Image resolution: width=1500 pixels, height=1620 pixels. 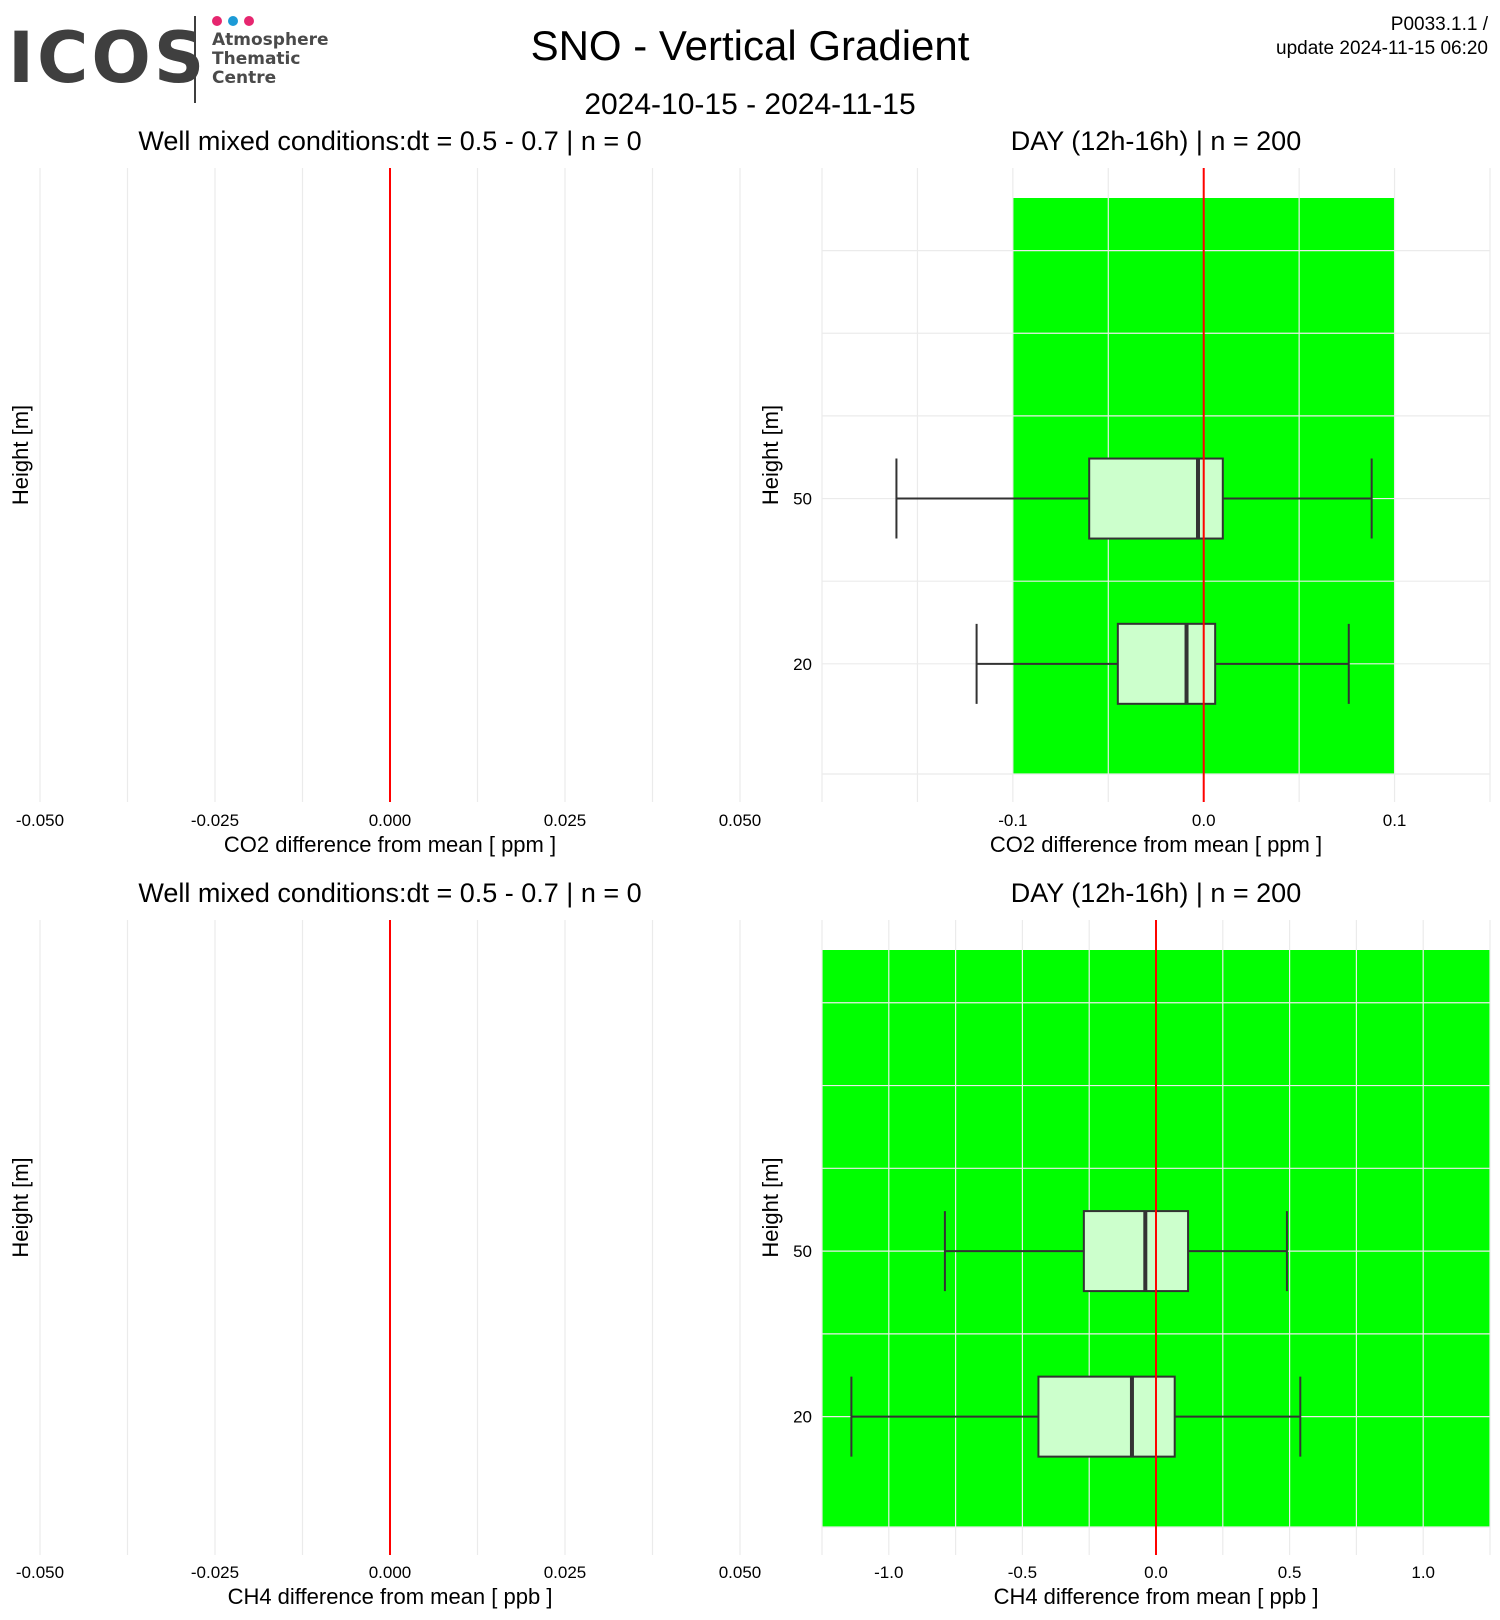 What do you see at coordinates (888, 1572) in the screenshot?
I see `x-tick-label: -1.0` at bounding box center [888, 1572].